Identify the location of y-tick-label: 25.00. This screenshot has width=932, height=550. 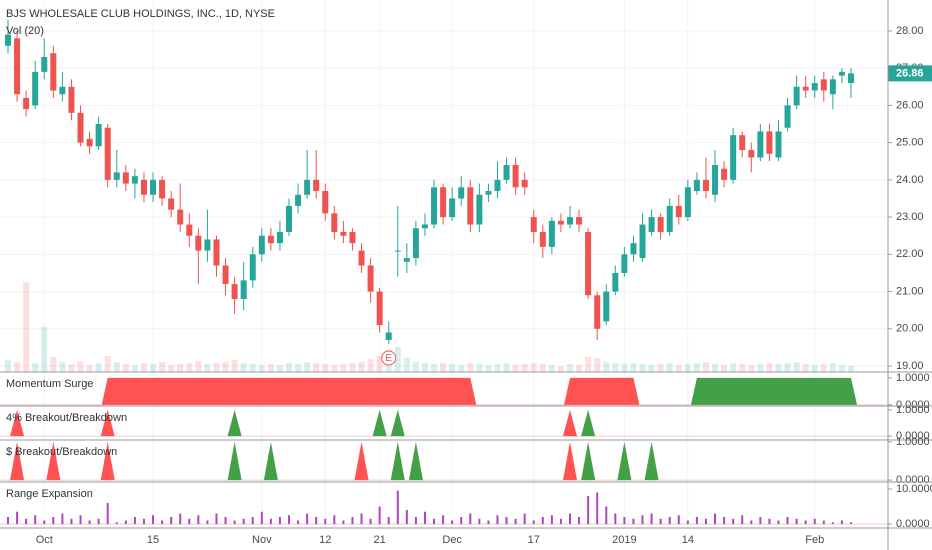
(910, 143).